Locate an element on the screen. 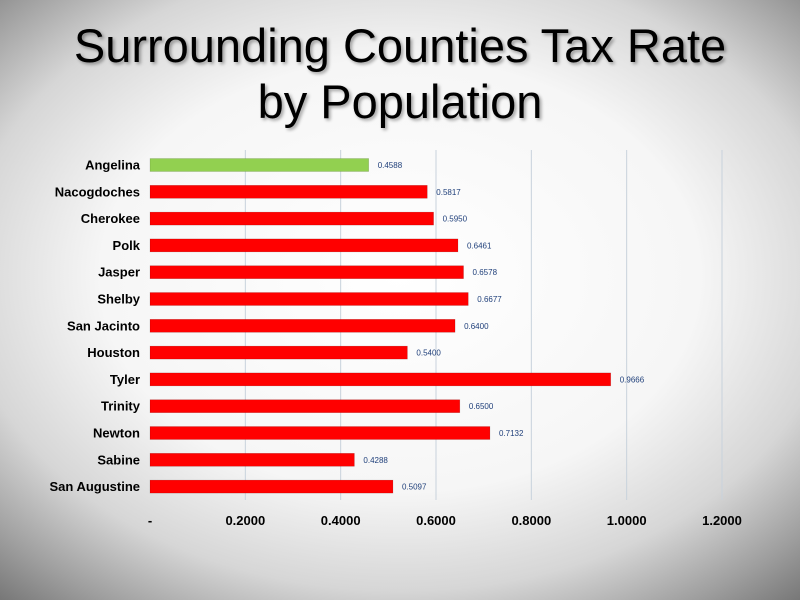  category-label: Newton is located at coordinates (116, 433).